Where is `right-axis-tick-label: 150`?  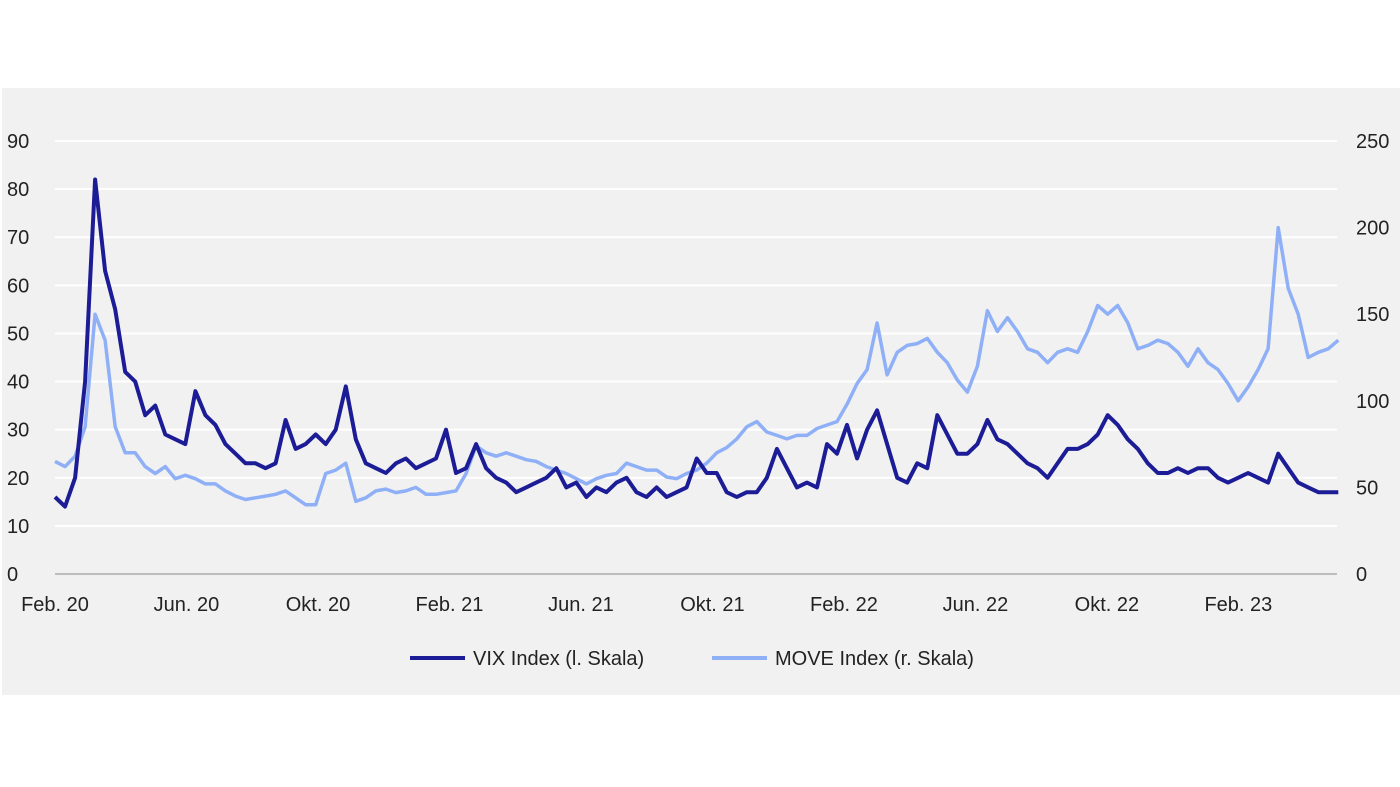
right-axis-tick-label: 150 is located at coordinates (1372, 315).